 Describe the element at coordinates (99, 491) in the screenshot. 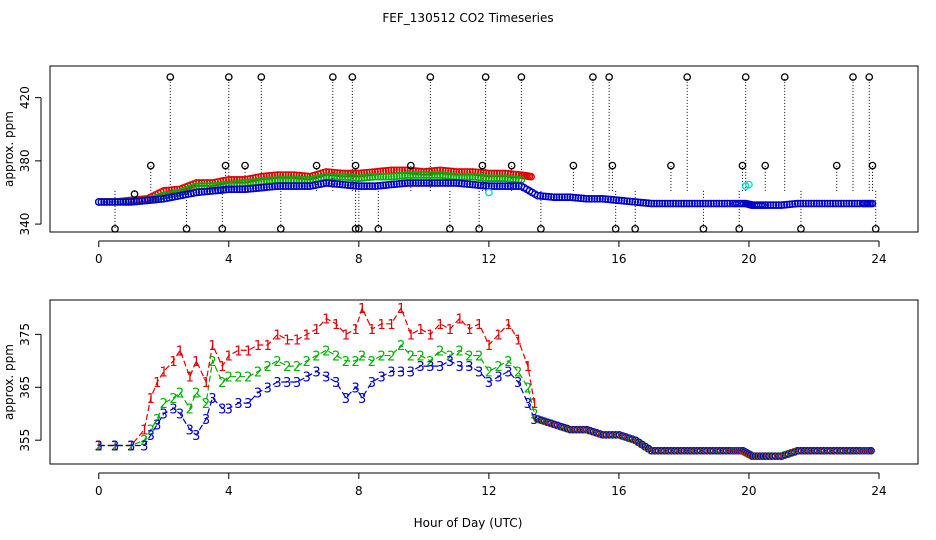

I see `bottom-x-tick-label: 0` at that location.